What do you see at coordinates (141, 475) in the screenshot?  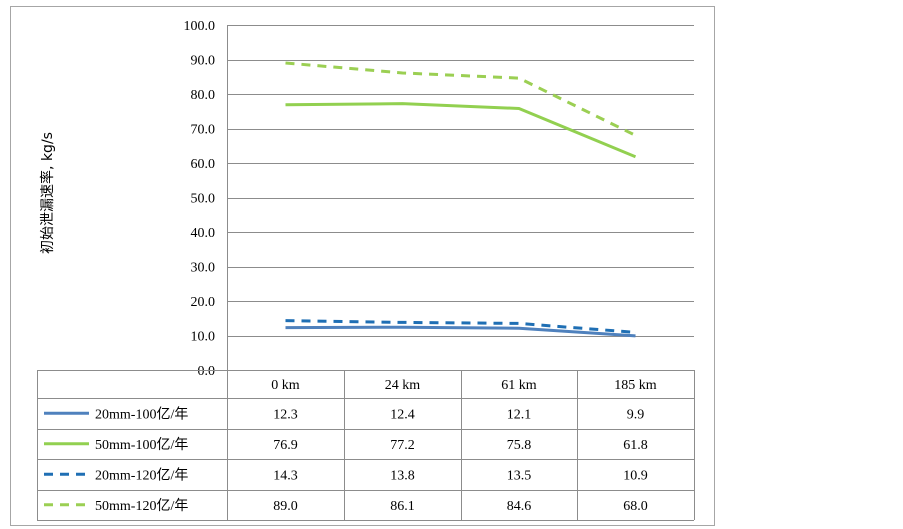 I see `legend-label: 20mm-120亿/年` at bounding box center [141, 475].